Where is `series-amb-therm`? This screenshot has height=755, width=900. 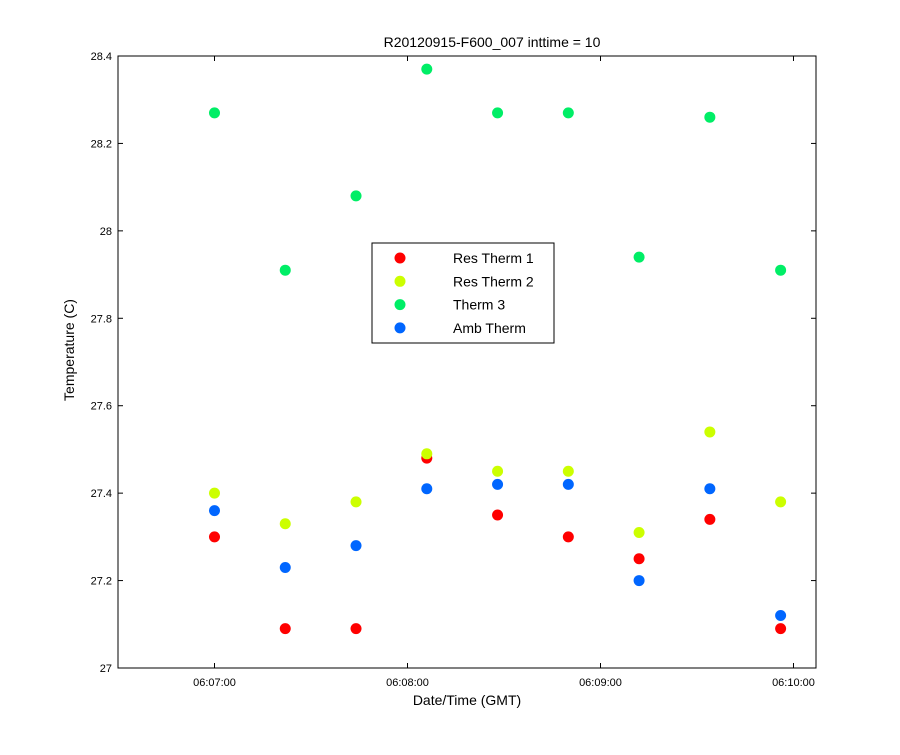
series-amb-therm is located at coordinates (497, 550).